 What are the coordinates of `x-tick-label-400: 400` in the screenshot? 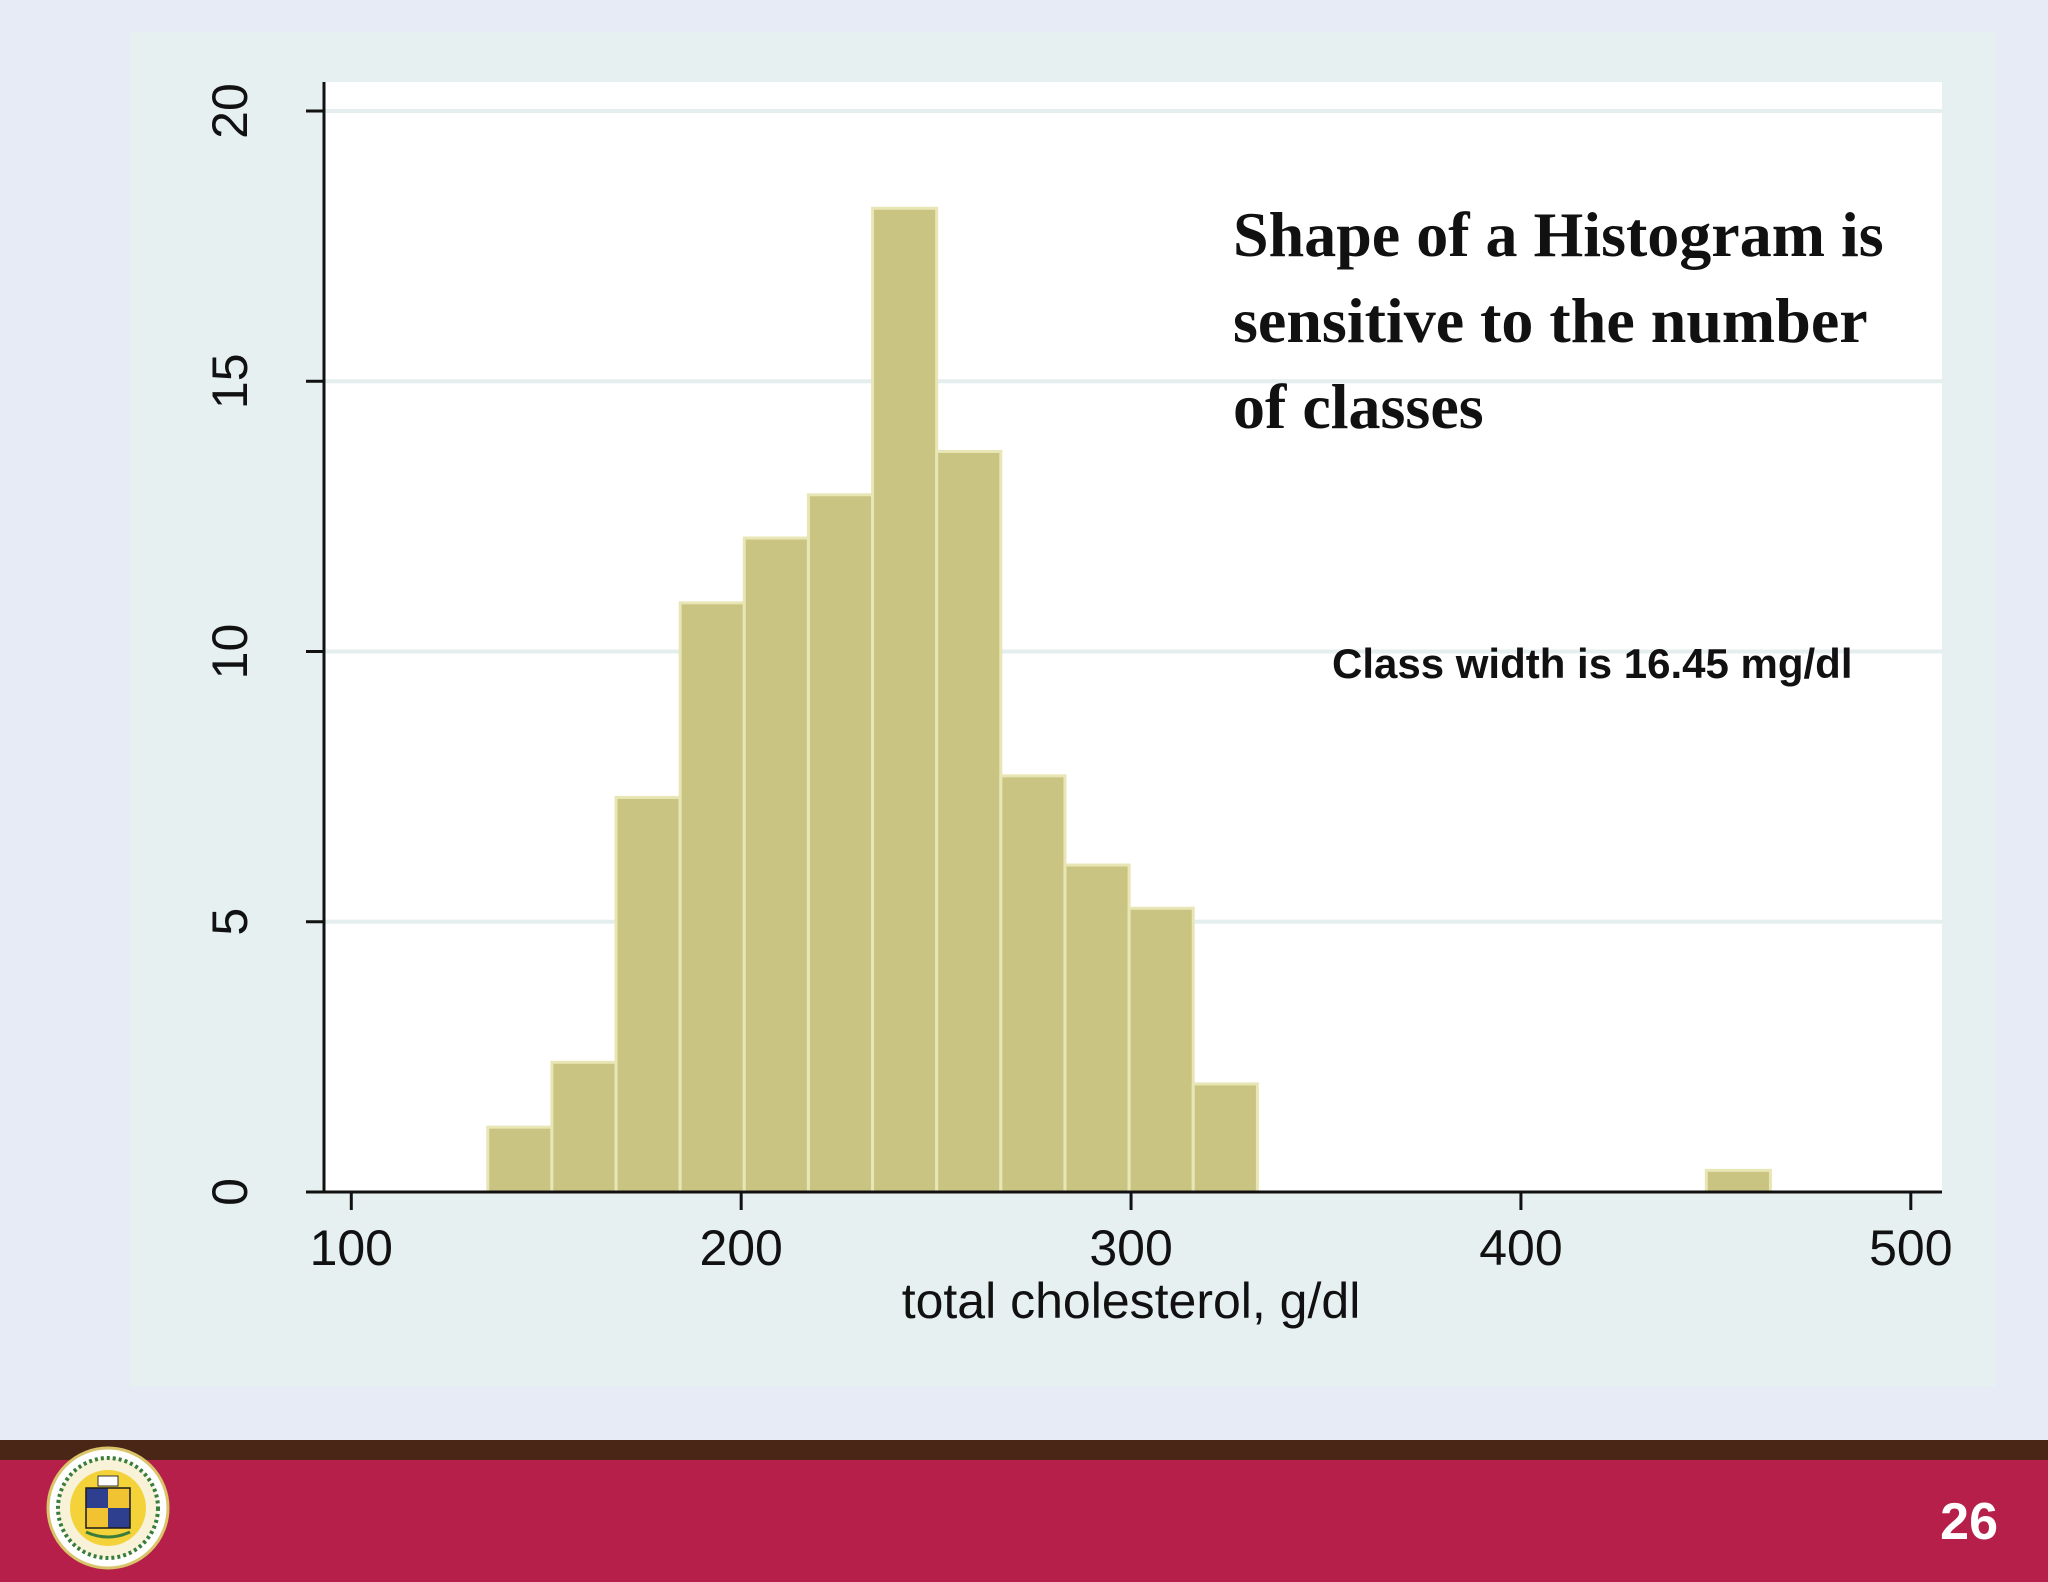 It's located at (1520, 1248).